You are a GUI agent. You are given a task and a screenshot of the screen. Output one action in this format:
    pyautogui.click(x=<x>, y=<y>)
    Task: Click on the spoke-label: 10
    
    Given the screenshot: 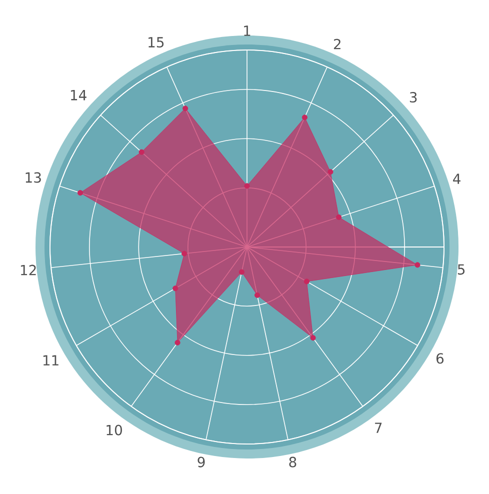 What is the action you would take?
    pyautogui.click(x=114, y=430)
    